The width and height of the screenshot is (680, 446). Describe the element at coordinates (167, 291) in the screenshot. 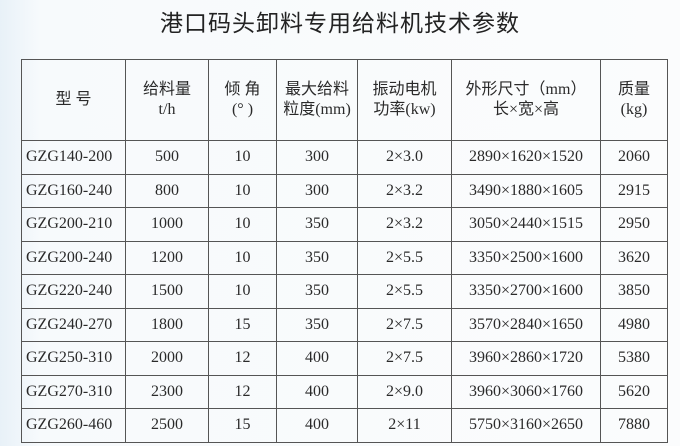

I see `table-cell: 1500` at that location.